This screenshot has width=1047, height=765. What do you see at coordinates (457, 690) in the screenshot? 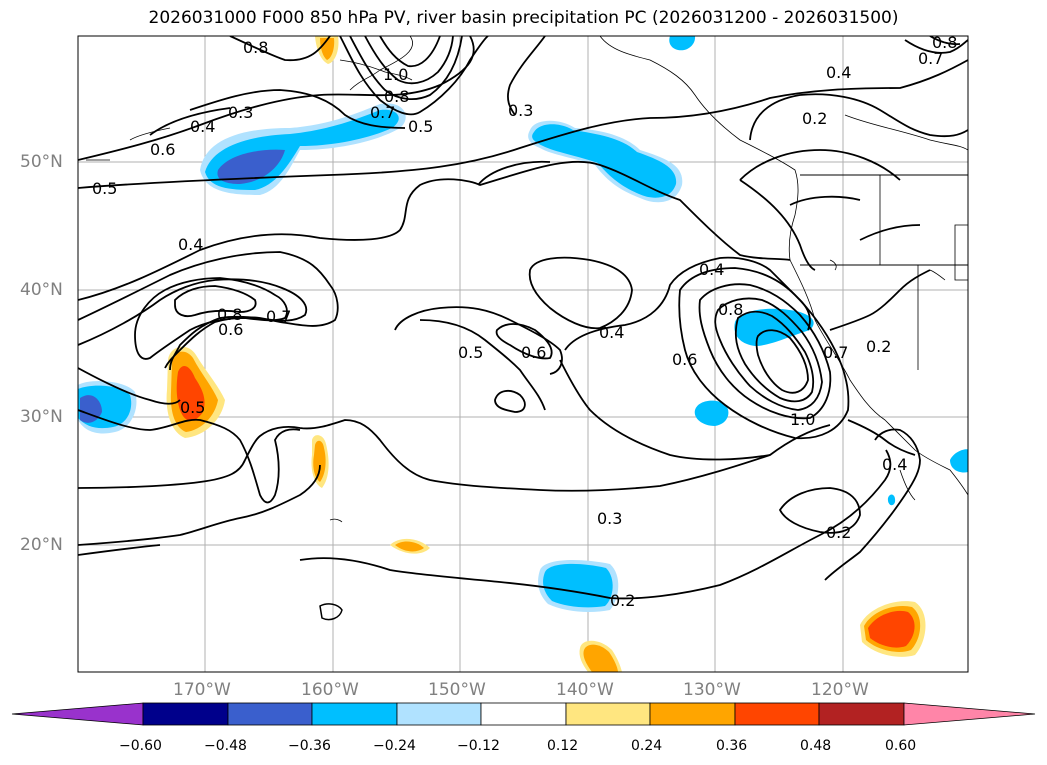
I see `lon-label: 150°W` at bounding box center [457, 690].